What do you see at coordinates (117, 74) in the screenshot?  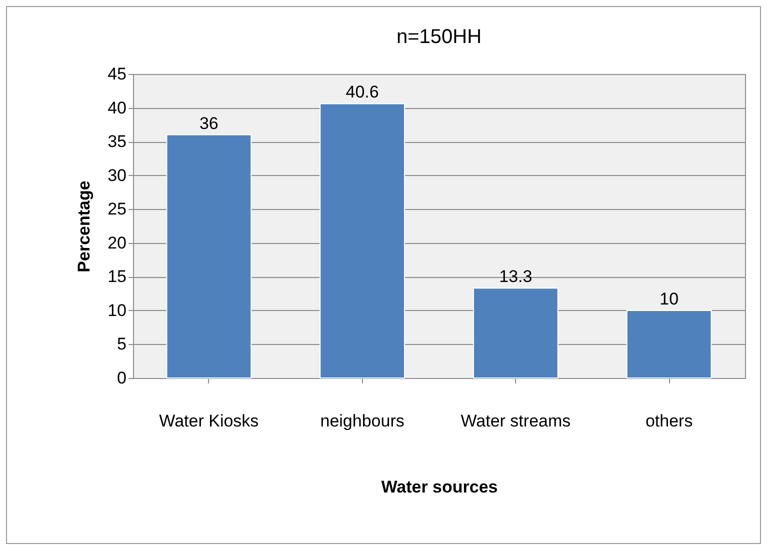 I see `y-tick-label: 45` at bounding box center [117, 74].